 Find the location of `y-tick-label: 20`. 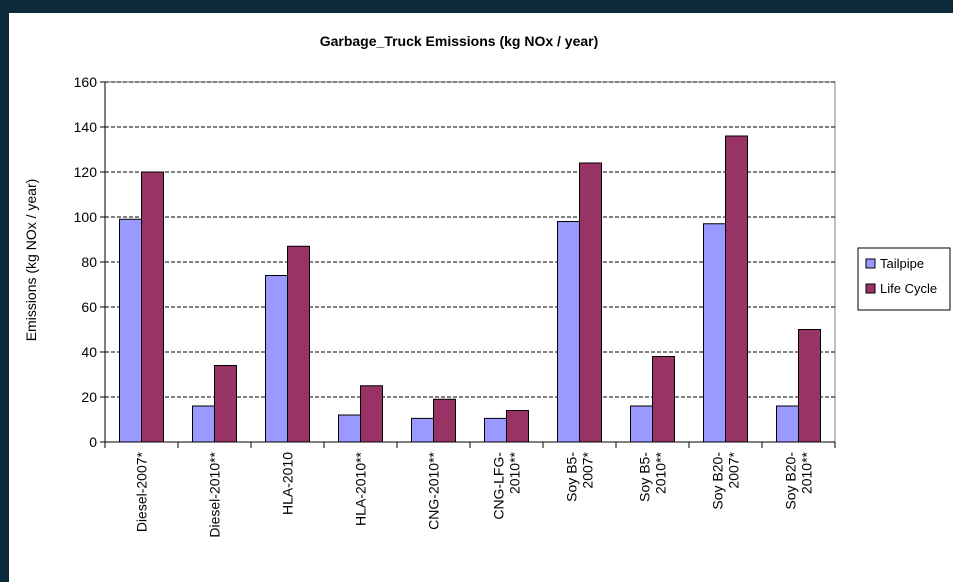

y-tick-label: 20 is located at coordinates (89, 397).